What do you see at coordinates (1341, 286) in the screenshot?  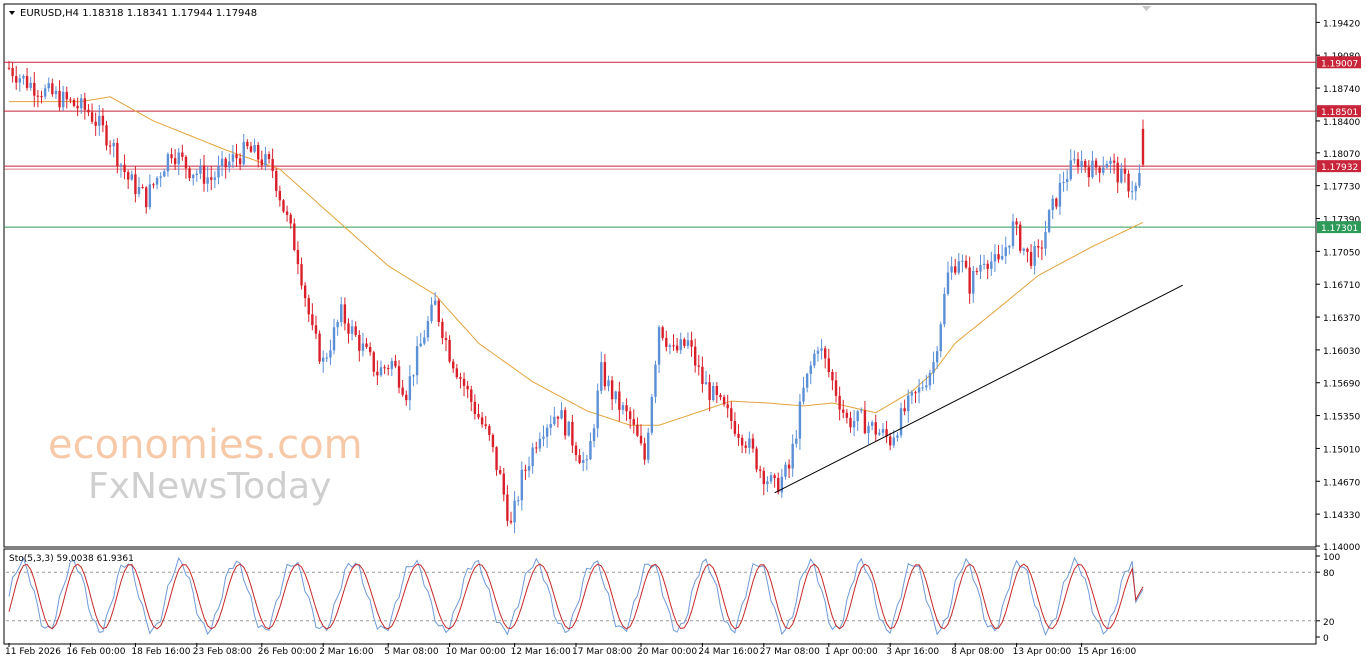 I see `price-tick-label: 1.16710` at bounding box center [1341, 286].